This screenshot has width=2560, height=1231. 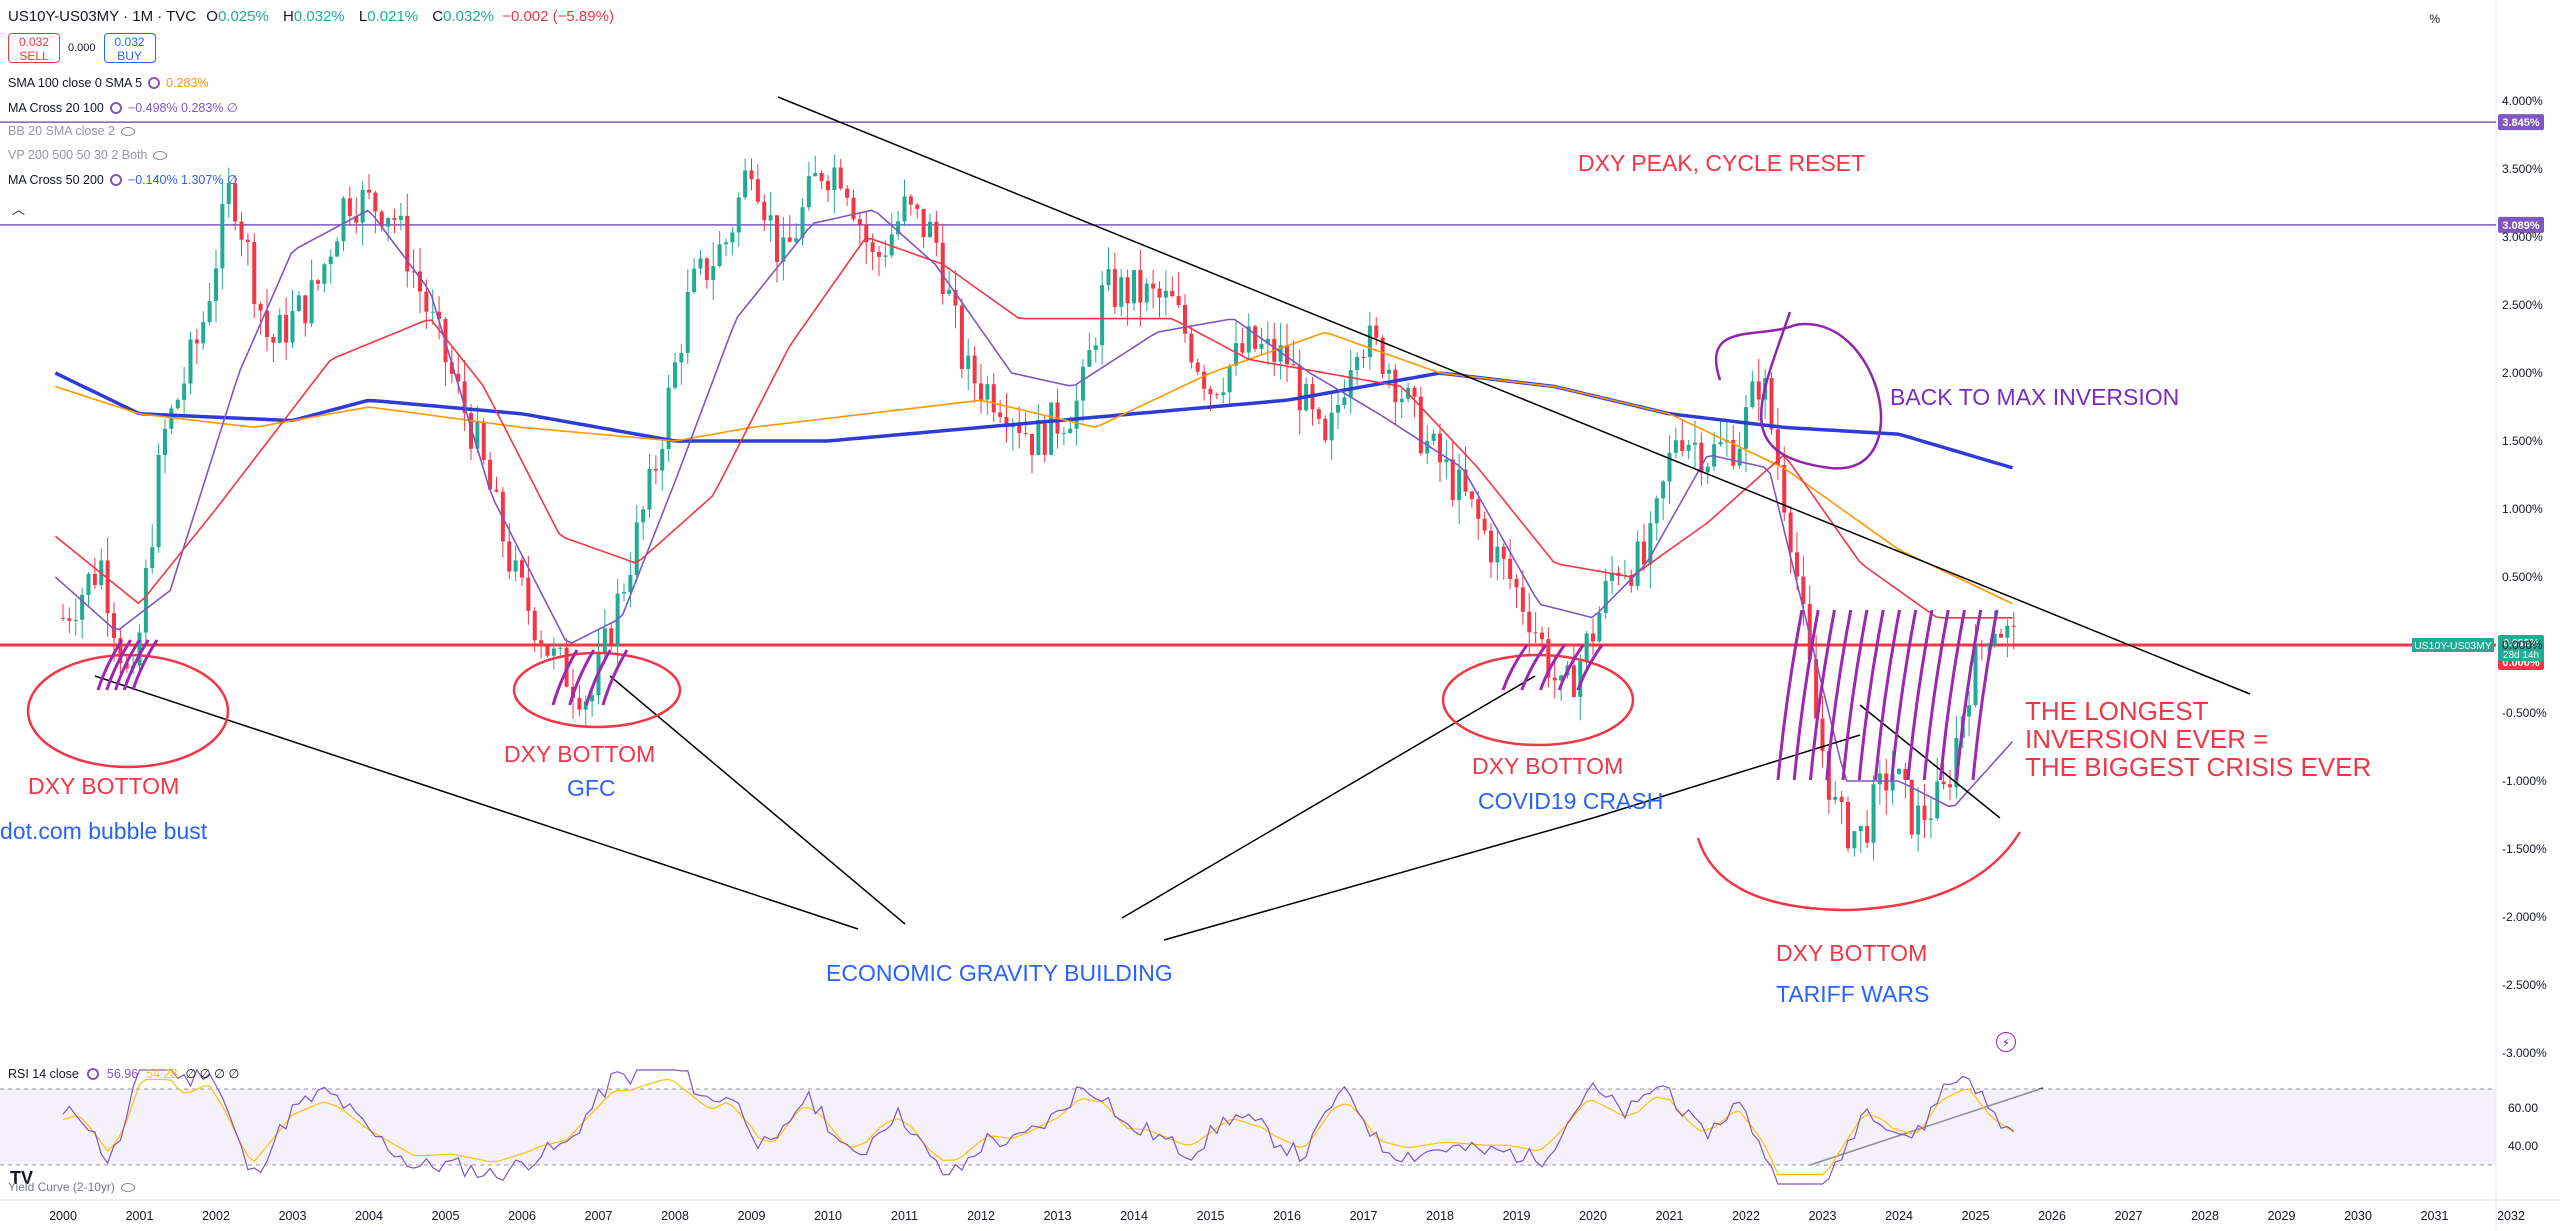 I want to click on close-value: 0.032%, so click(x=469, y=16).